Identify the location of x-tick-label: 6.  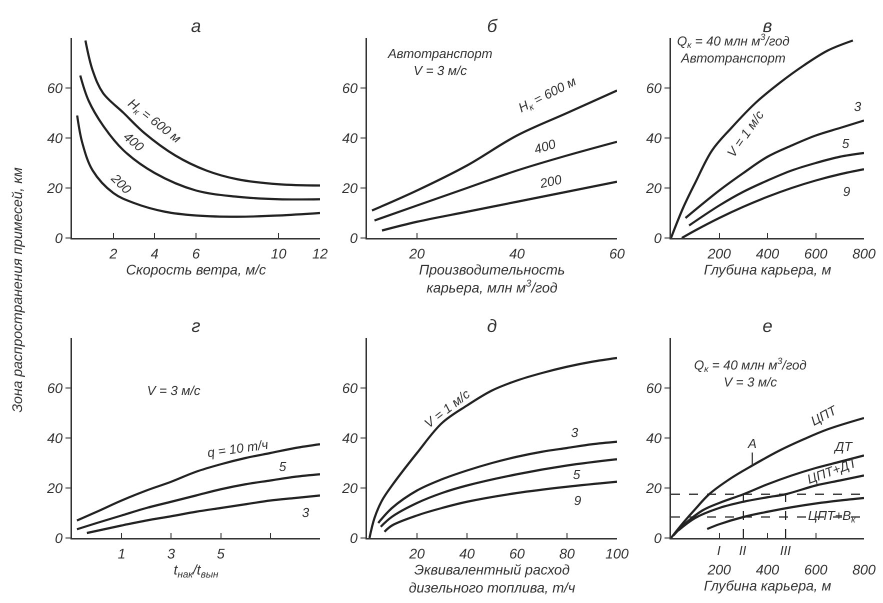
(196, 253).